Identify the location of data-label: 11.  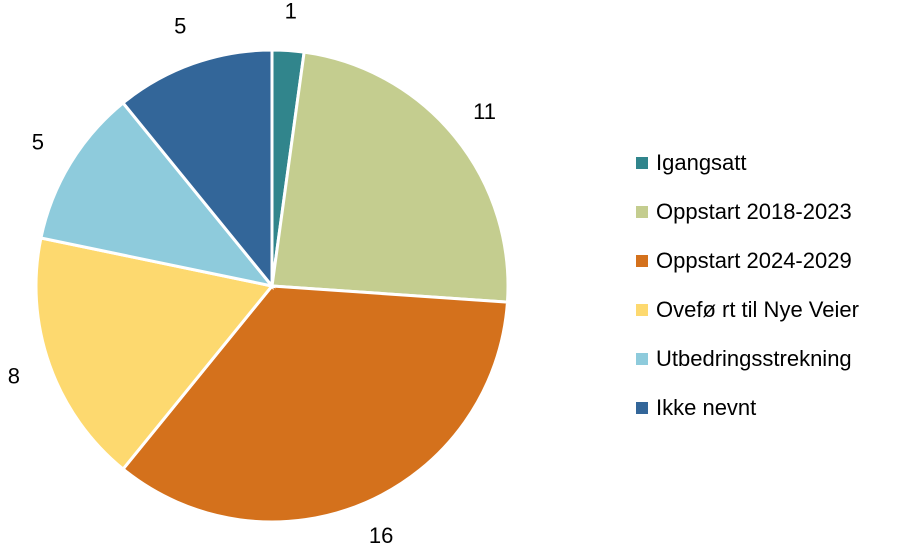
(484, 111).